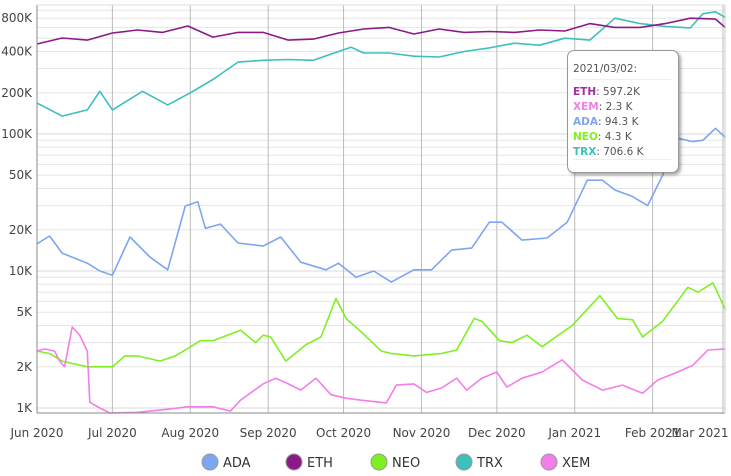 Image resolution: width=731 pixels, height=476 pixels. What do you see at coordinates (21, 230) in the screenshot?
I see `y-tick-label: 20K` at bounding box center [21, 230].